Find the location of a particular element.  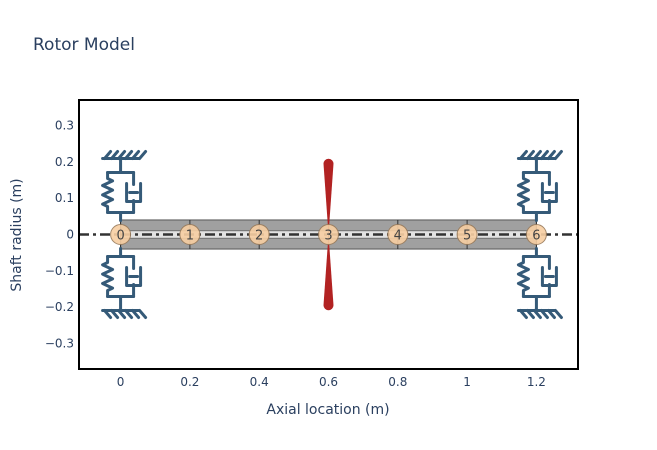

y-tick-label: −0.2 is located at coordinates (59, 307).